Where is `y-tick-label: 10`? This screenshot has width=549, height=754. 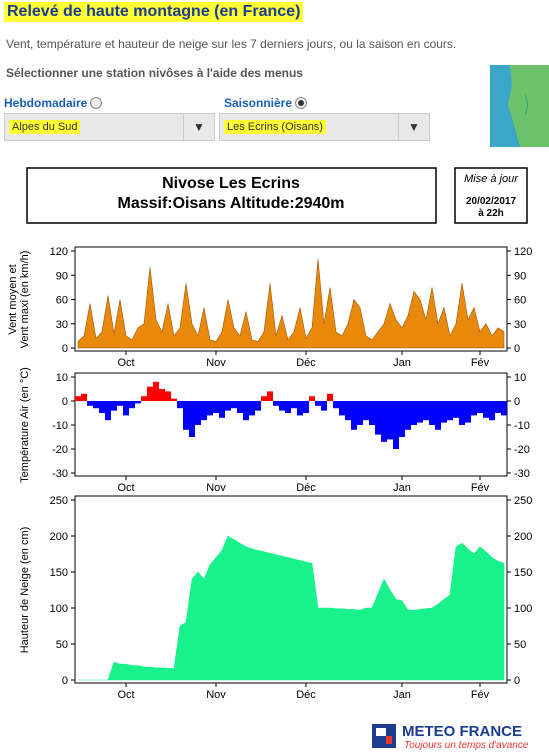
y-tick-label: 10 is located at coordinates (62, 378).